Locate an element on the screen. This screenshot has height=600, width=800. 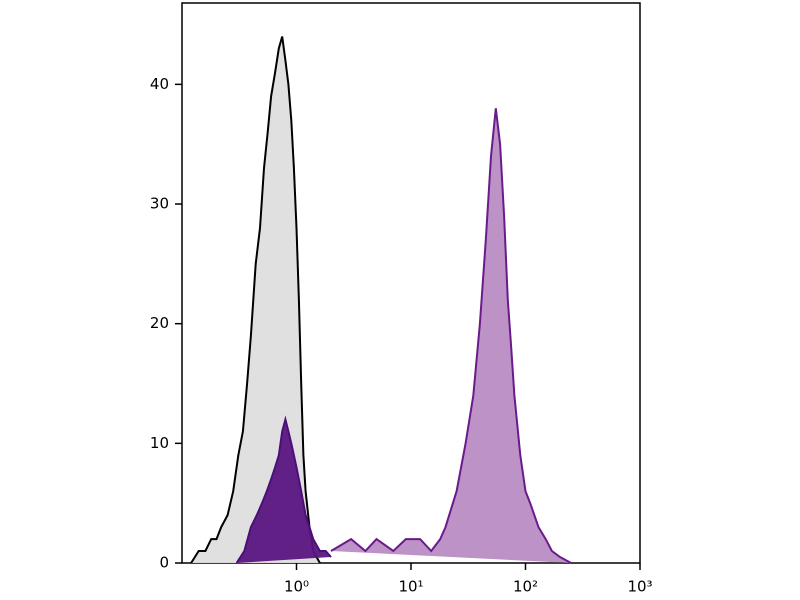
y-tick-label: 30 is located at coordinates (159, 204).